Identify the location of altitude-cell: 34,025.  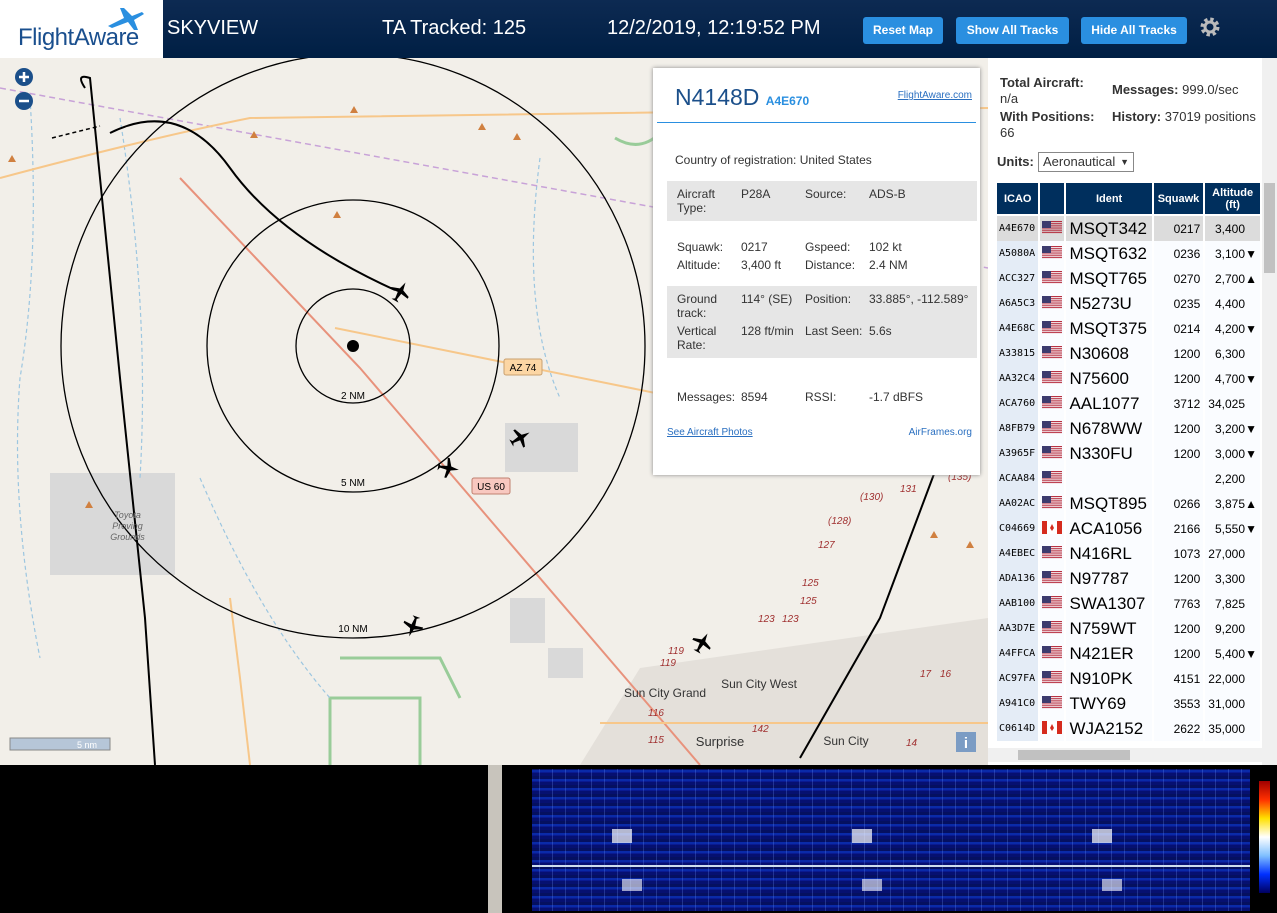
(1232, 403).